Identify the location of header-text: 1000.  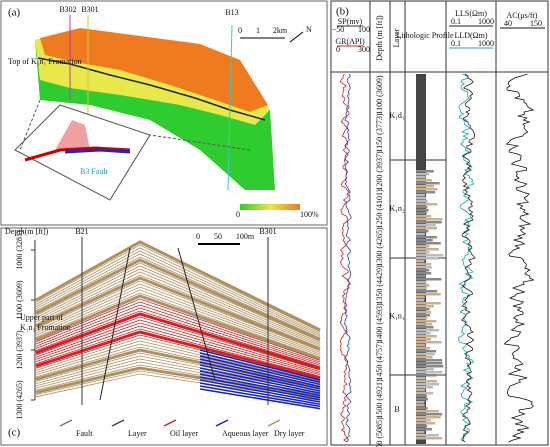
(486, 43).